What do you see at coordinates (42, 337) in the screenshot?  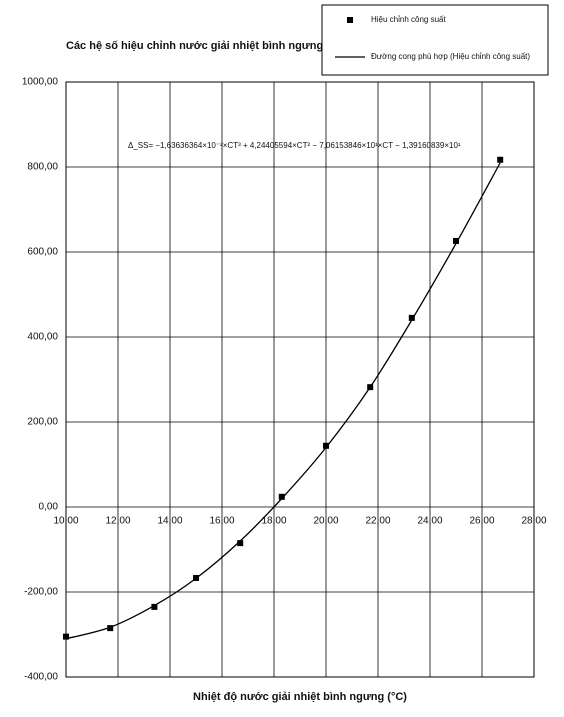 I see `y-tick-label: 400,00` at bounding box center [42, 337].